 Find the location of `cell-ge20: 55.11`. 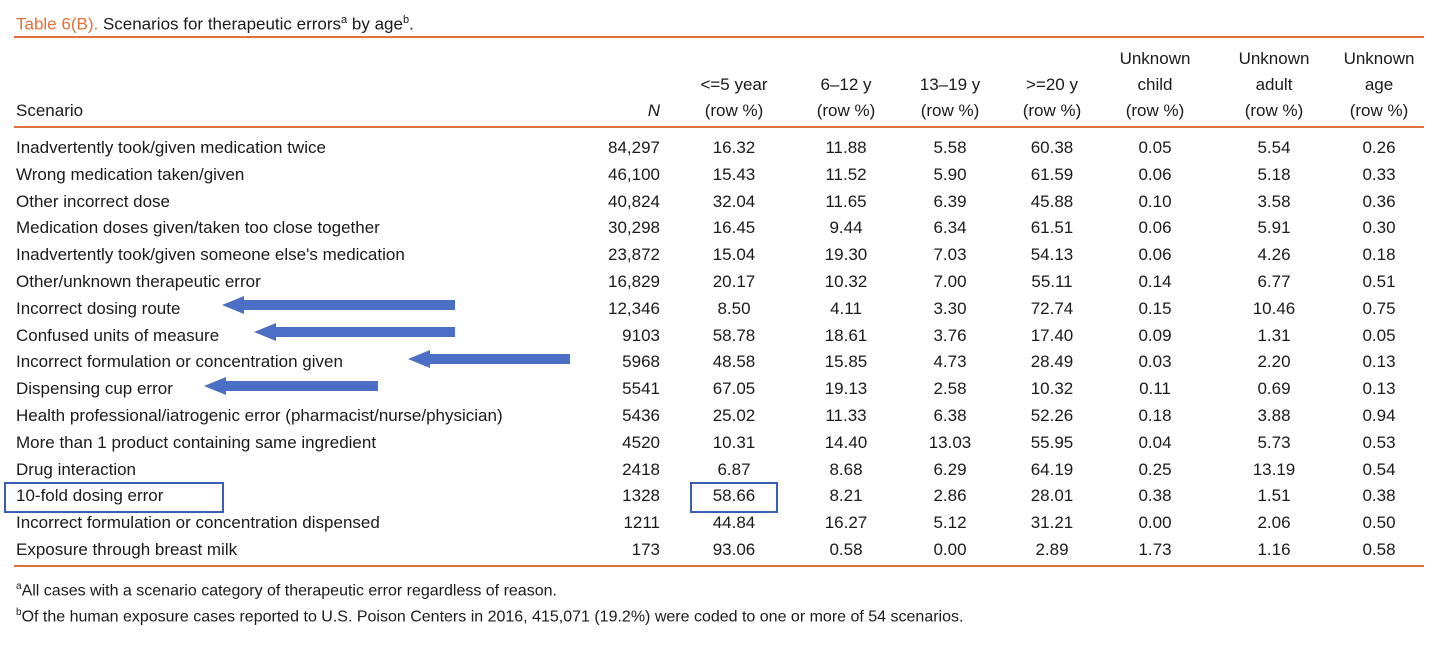

cell-ge20: 55.11 is located at coordinates (1052, 281).